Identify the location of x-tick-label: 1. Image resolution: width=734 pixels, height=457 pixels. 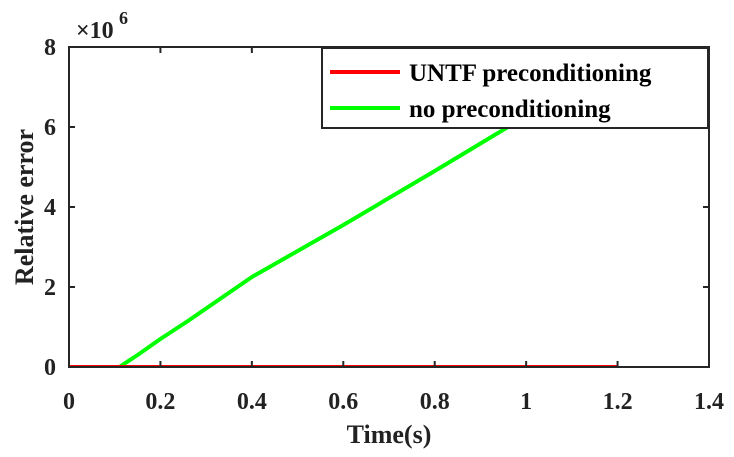
(526, 402).